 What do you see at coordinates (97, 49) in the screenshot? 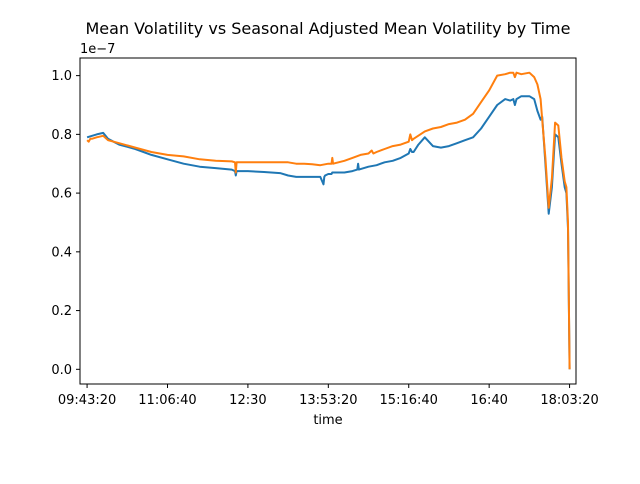
I see `y-multiplier-label: 1e−7` at bounding box center [97, 49].